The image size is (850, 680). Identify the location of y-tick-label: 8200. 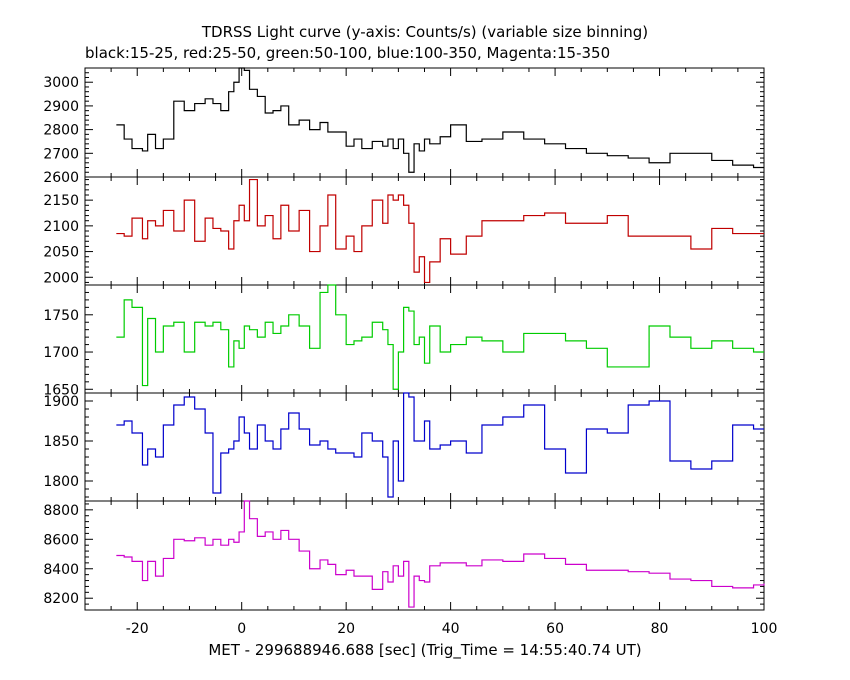
(61, 599).